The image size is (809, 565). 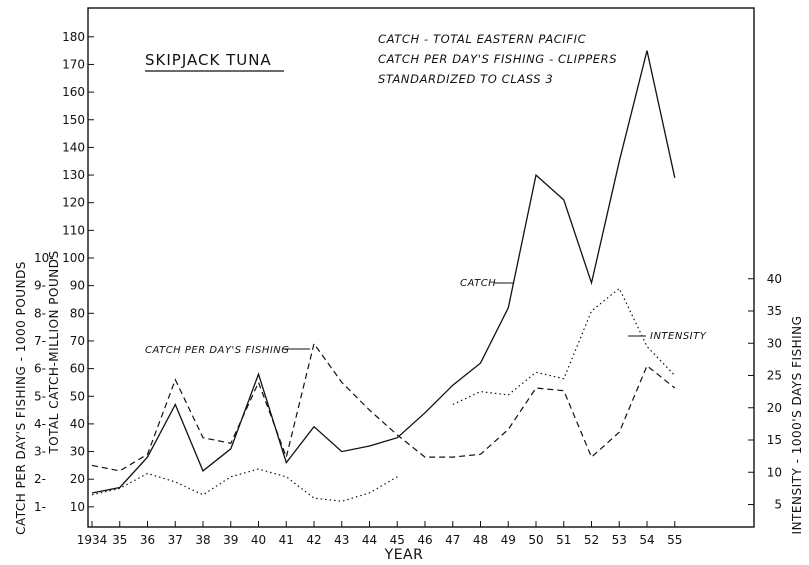 What do you see at coordinates (54, 352) in the screenshot?
I see `y-axis-title-inner: TOTAL CATCH-MILLION POUNDS` at bounding box center [54, 352].